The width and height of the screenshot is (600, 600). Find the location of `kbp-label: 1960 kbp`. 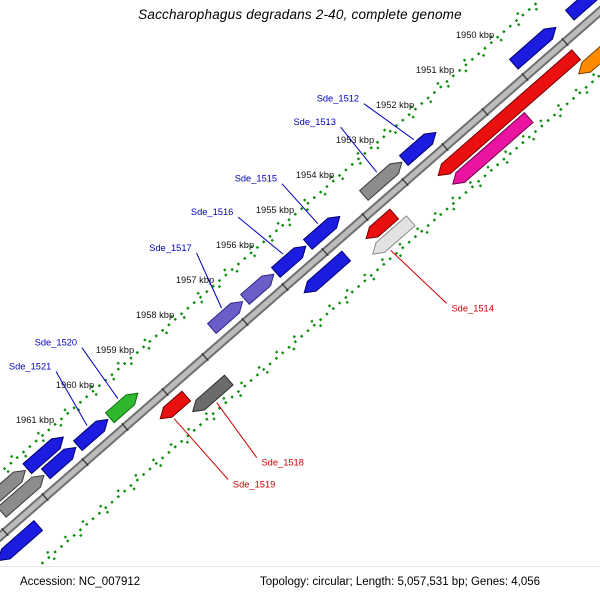

kbp-label: 1960 kbp is located at coordinates (75, 385).